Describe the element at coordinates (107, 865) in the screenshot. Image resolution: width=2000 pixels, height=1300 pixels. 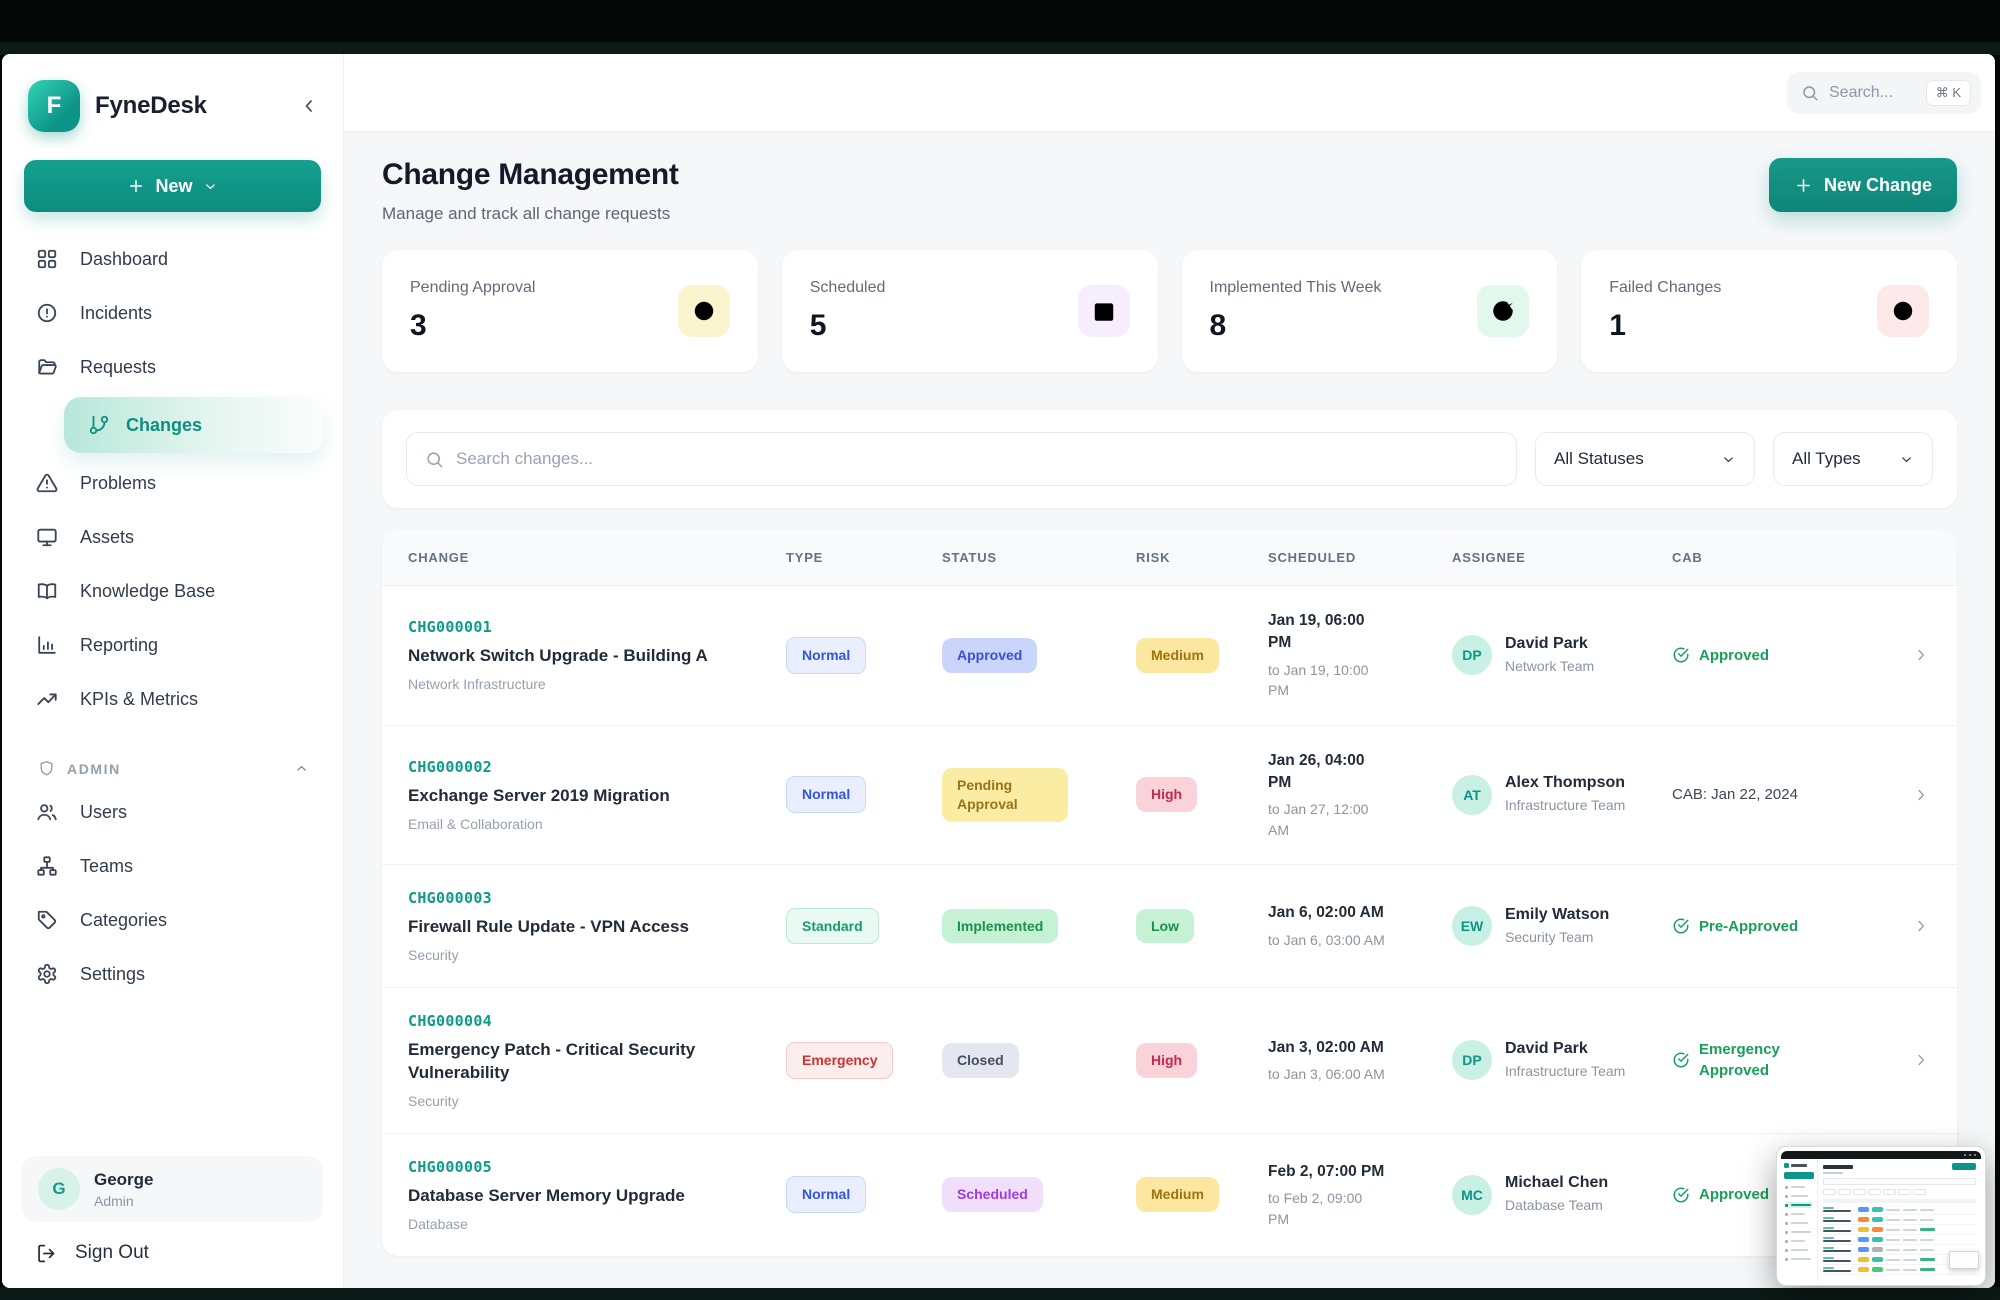
I see `sidebar-item-label: Teams` at that location.